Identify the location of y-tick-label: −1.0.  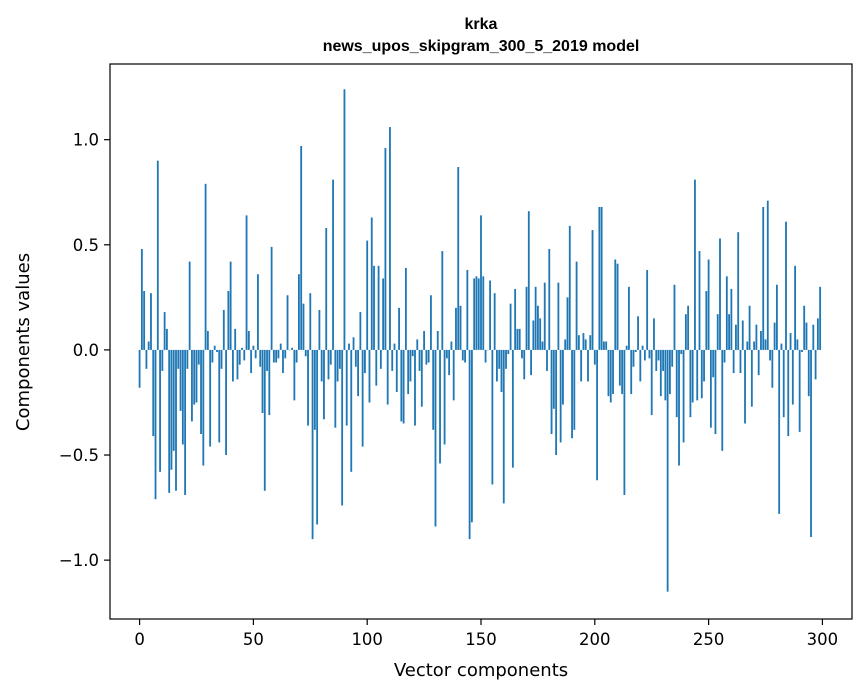
(79, 560).